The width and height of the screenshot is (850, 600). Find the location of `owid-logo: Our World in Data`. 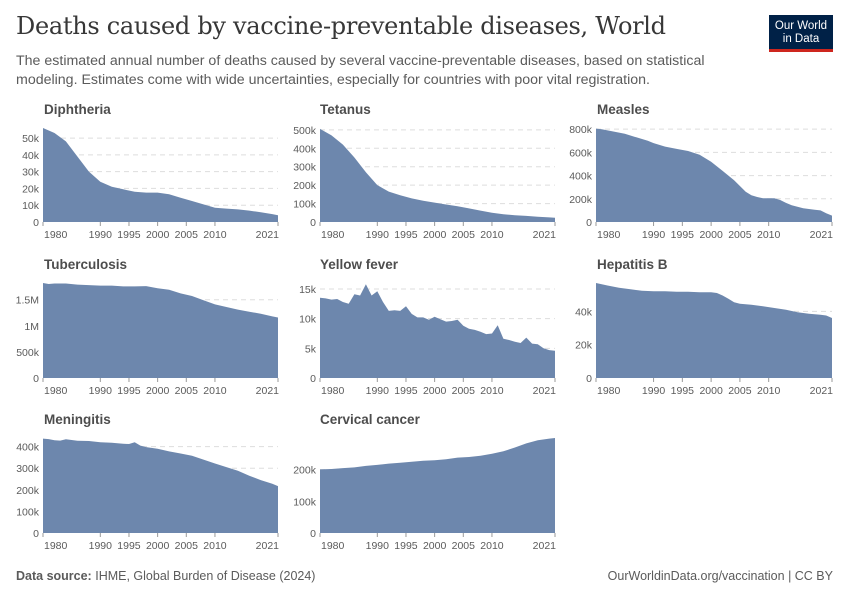

owid-logo: Our World in Data is located at coordinates (801, 33).